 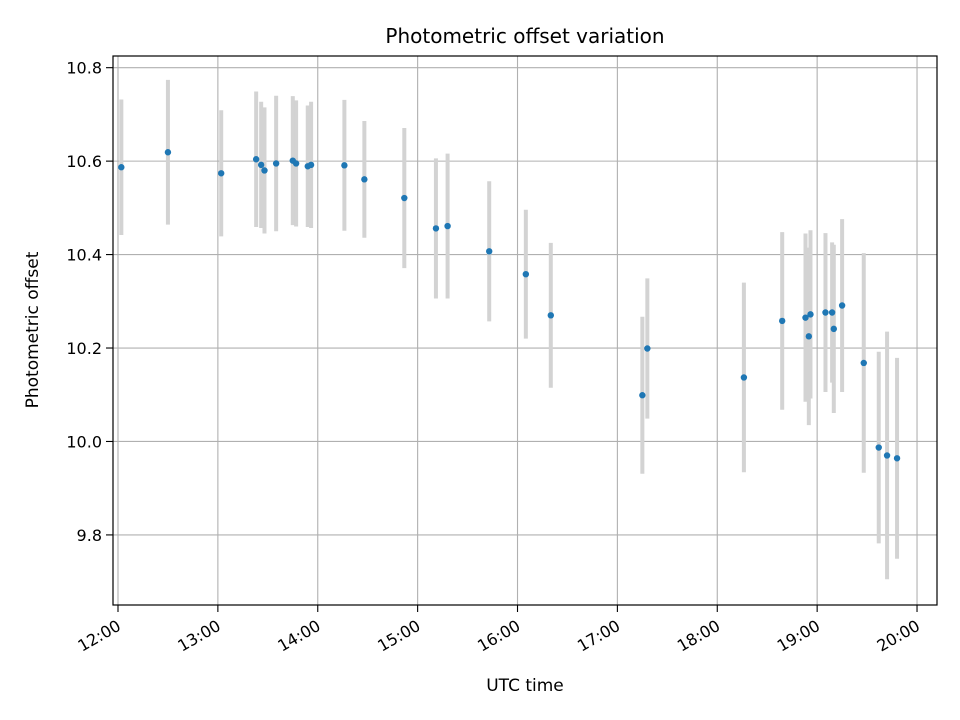 What do you see at coordinates (84, 68) in the screenshot?
I see `y-tick-label: 10.8` at bounding box center [84, 68].